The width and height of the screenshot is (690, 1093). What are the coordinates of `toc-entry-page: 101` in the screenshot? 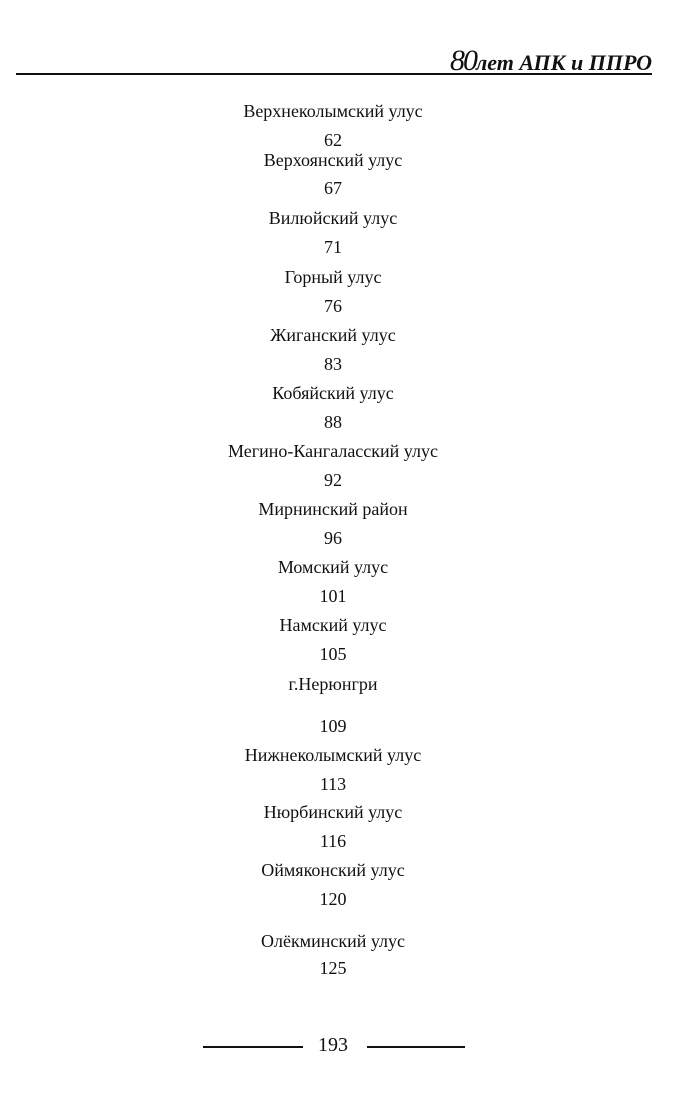 It's located at (333, 596).